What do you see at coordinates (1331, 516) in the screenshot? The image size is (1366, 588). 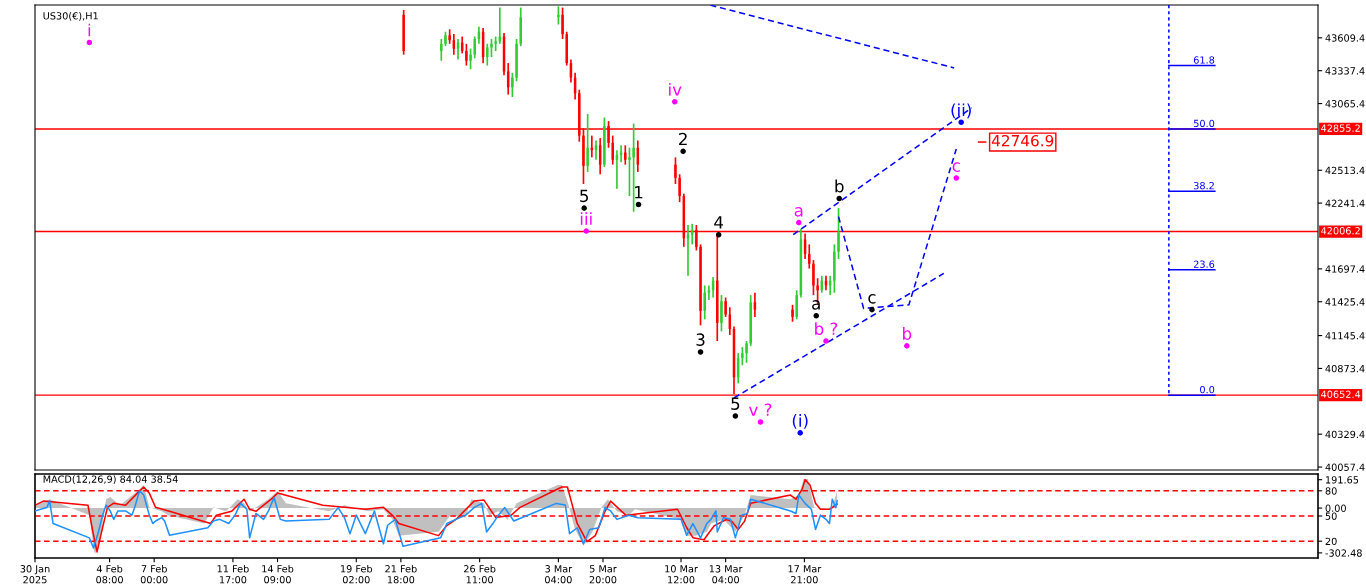 I see `y2-tick-label: 50` at bounding box center [1331, 516].